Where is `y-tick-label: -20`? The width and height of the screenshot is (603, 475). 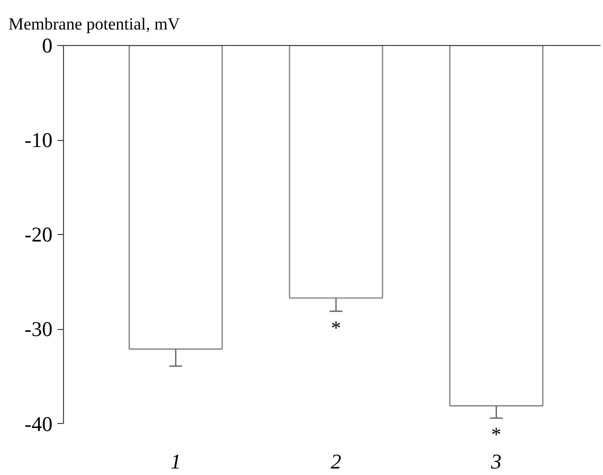 y-tick-label: -20 is located at coordinates (38, 234).